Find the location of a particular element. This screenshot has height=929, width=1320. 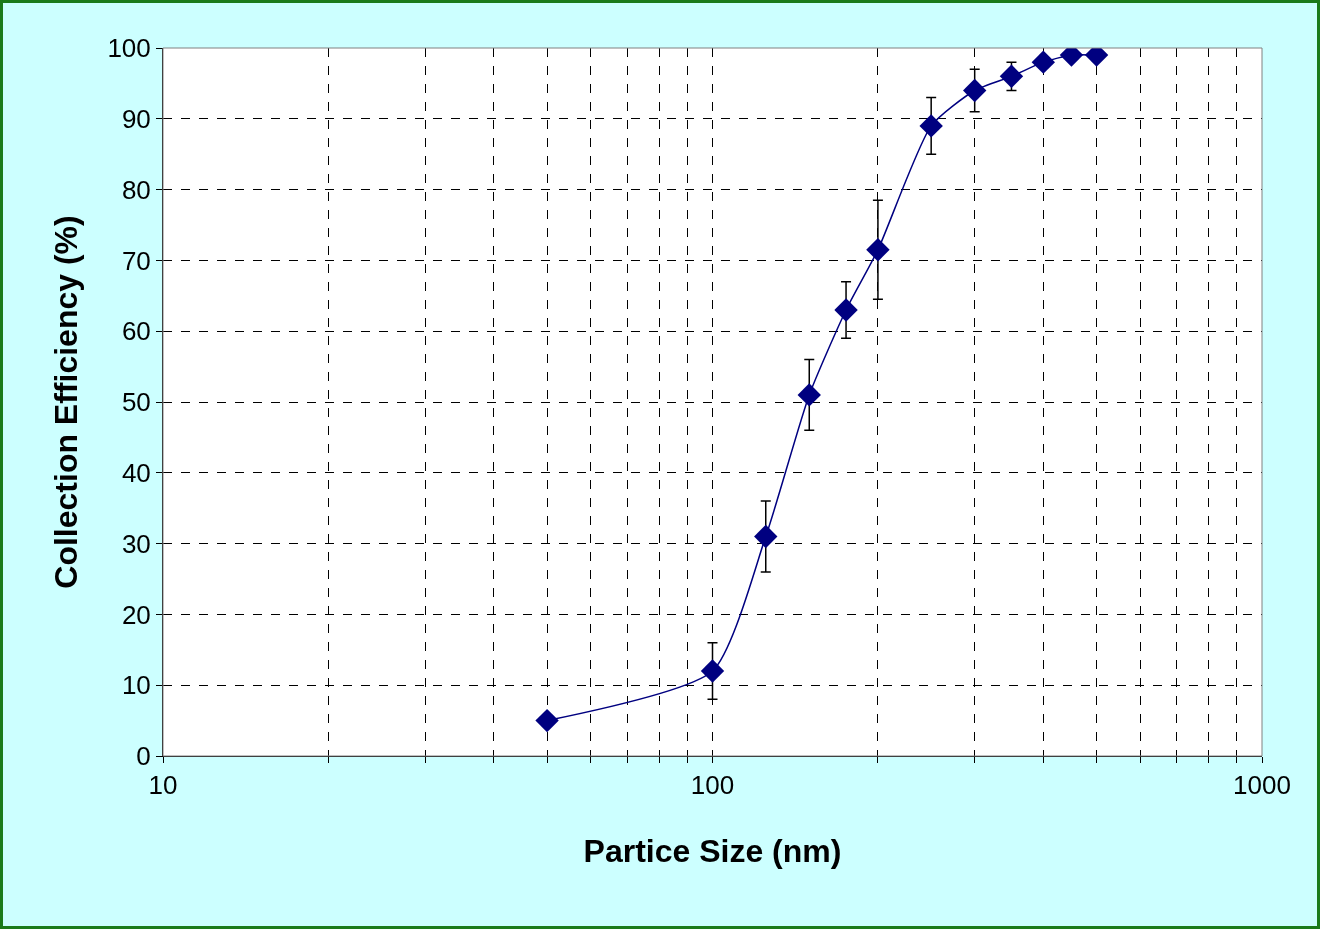

x-tick-label: 100 is located at coordinates (712, 785).